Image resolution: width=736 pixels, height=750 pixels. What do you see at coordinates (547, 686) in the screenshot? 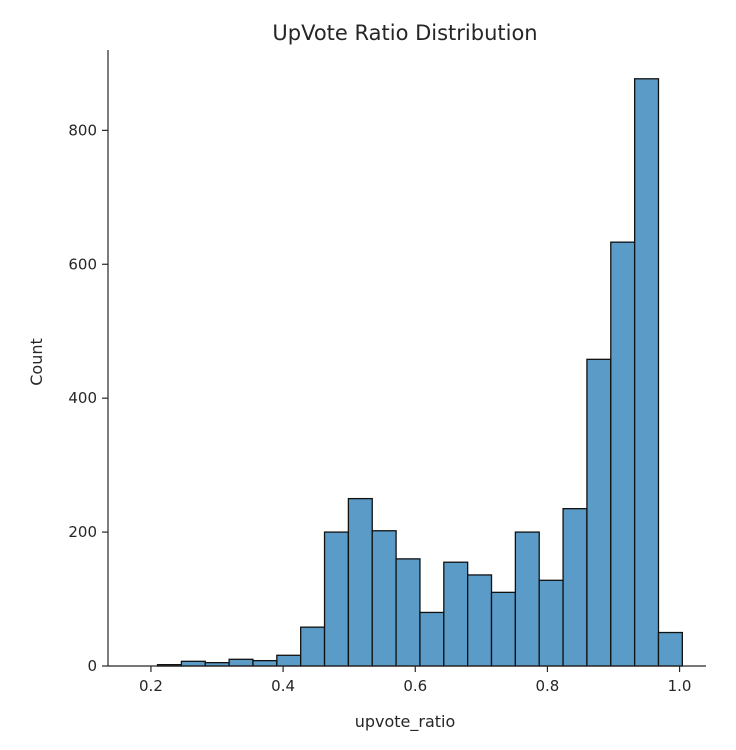
I see `x-tick-label: 0.8` at bounding box center [547, 686].